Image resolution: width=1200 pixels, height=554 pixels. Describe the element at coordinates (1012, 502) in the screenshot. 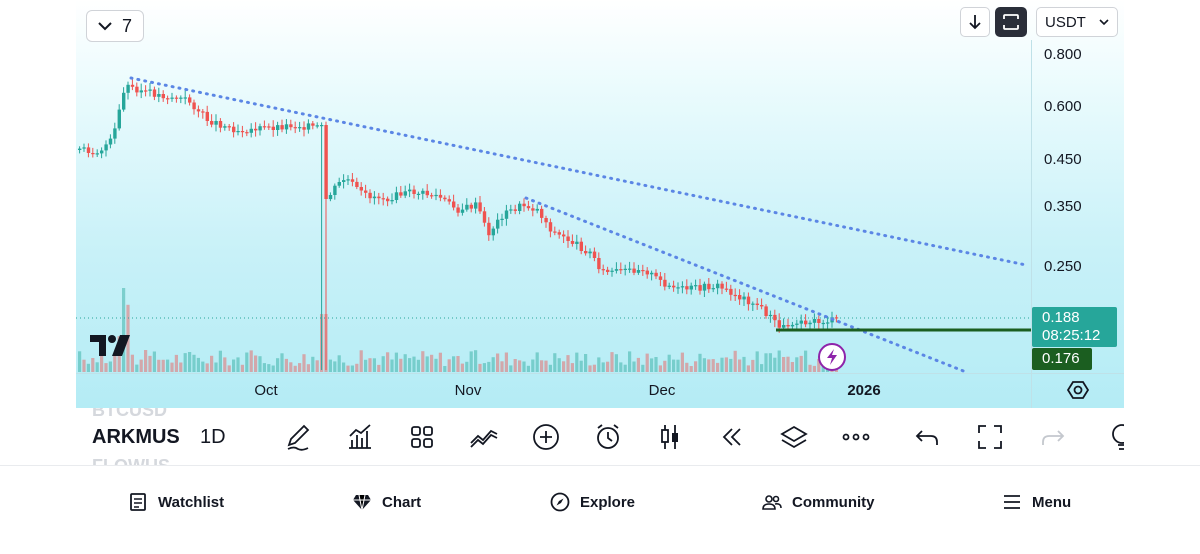

I see `menu-icon` at that location.